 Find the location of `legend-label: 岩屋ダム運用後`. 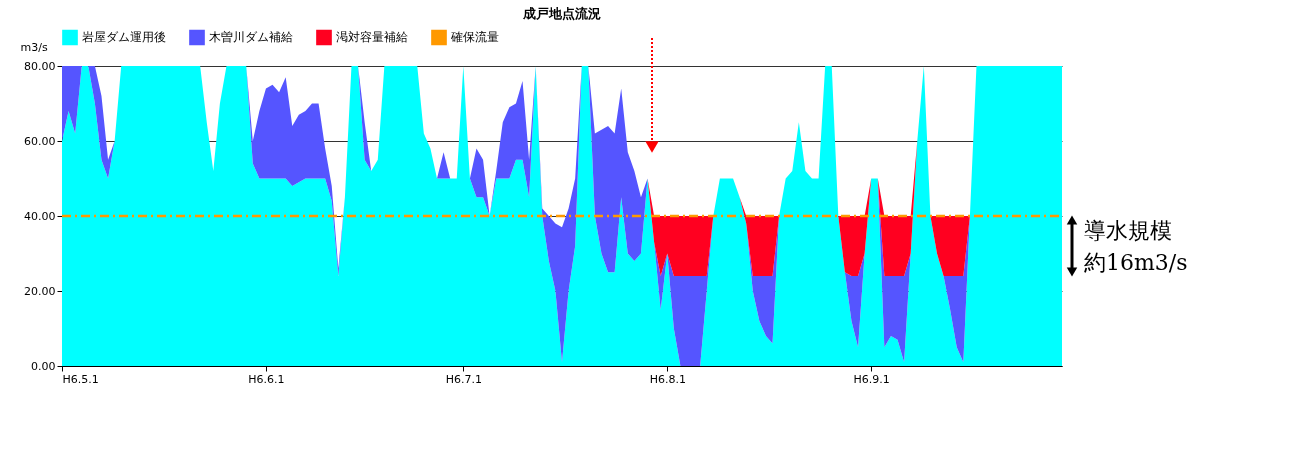

legend-label: 岩屋ダム運用後 is located at coordinates (124, 37).